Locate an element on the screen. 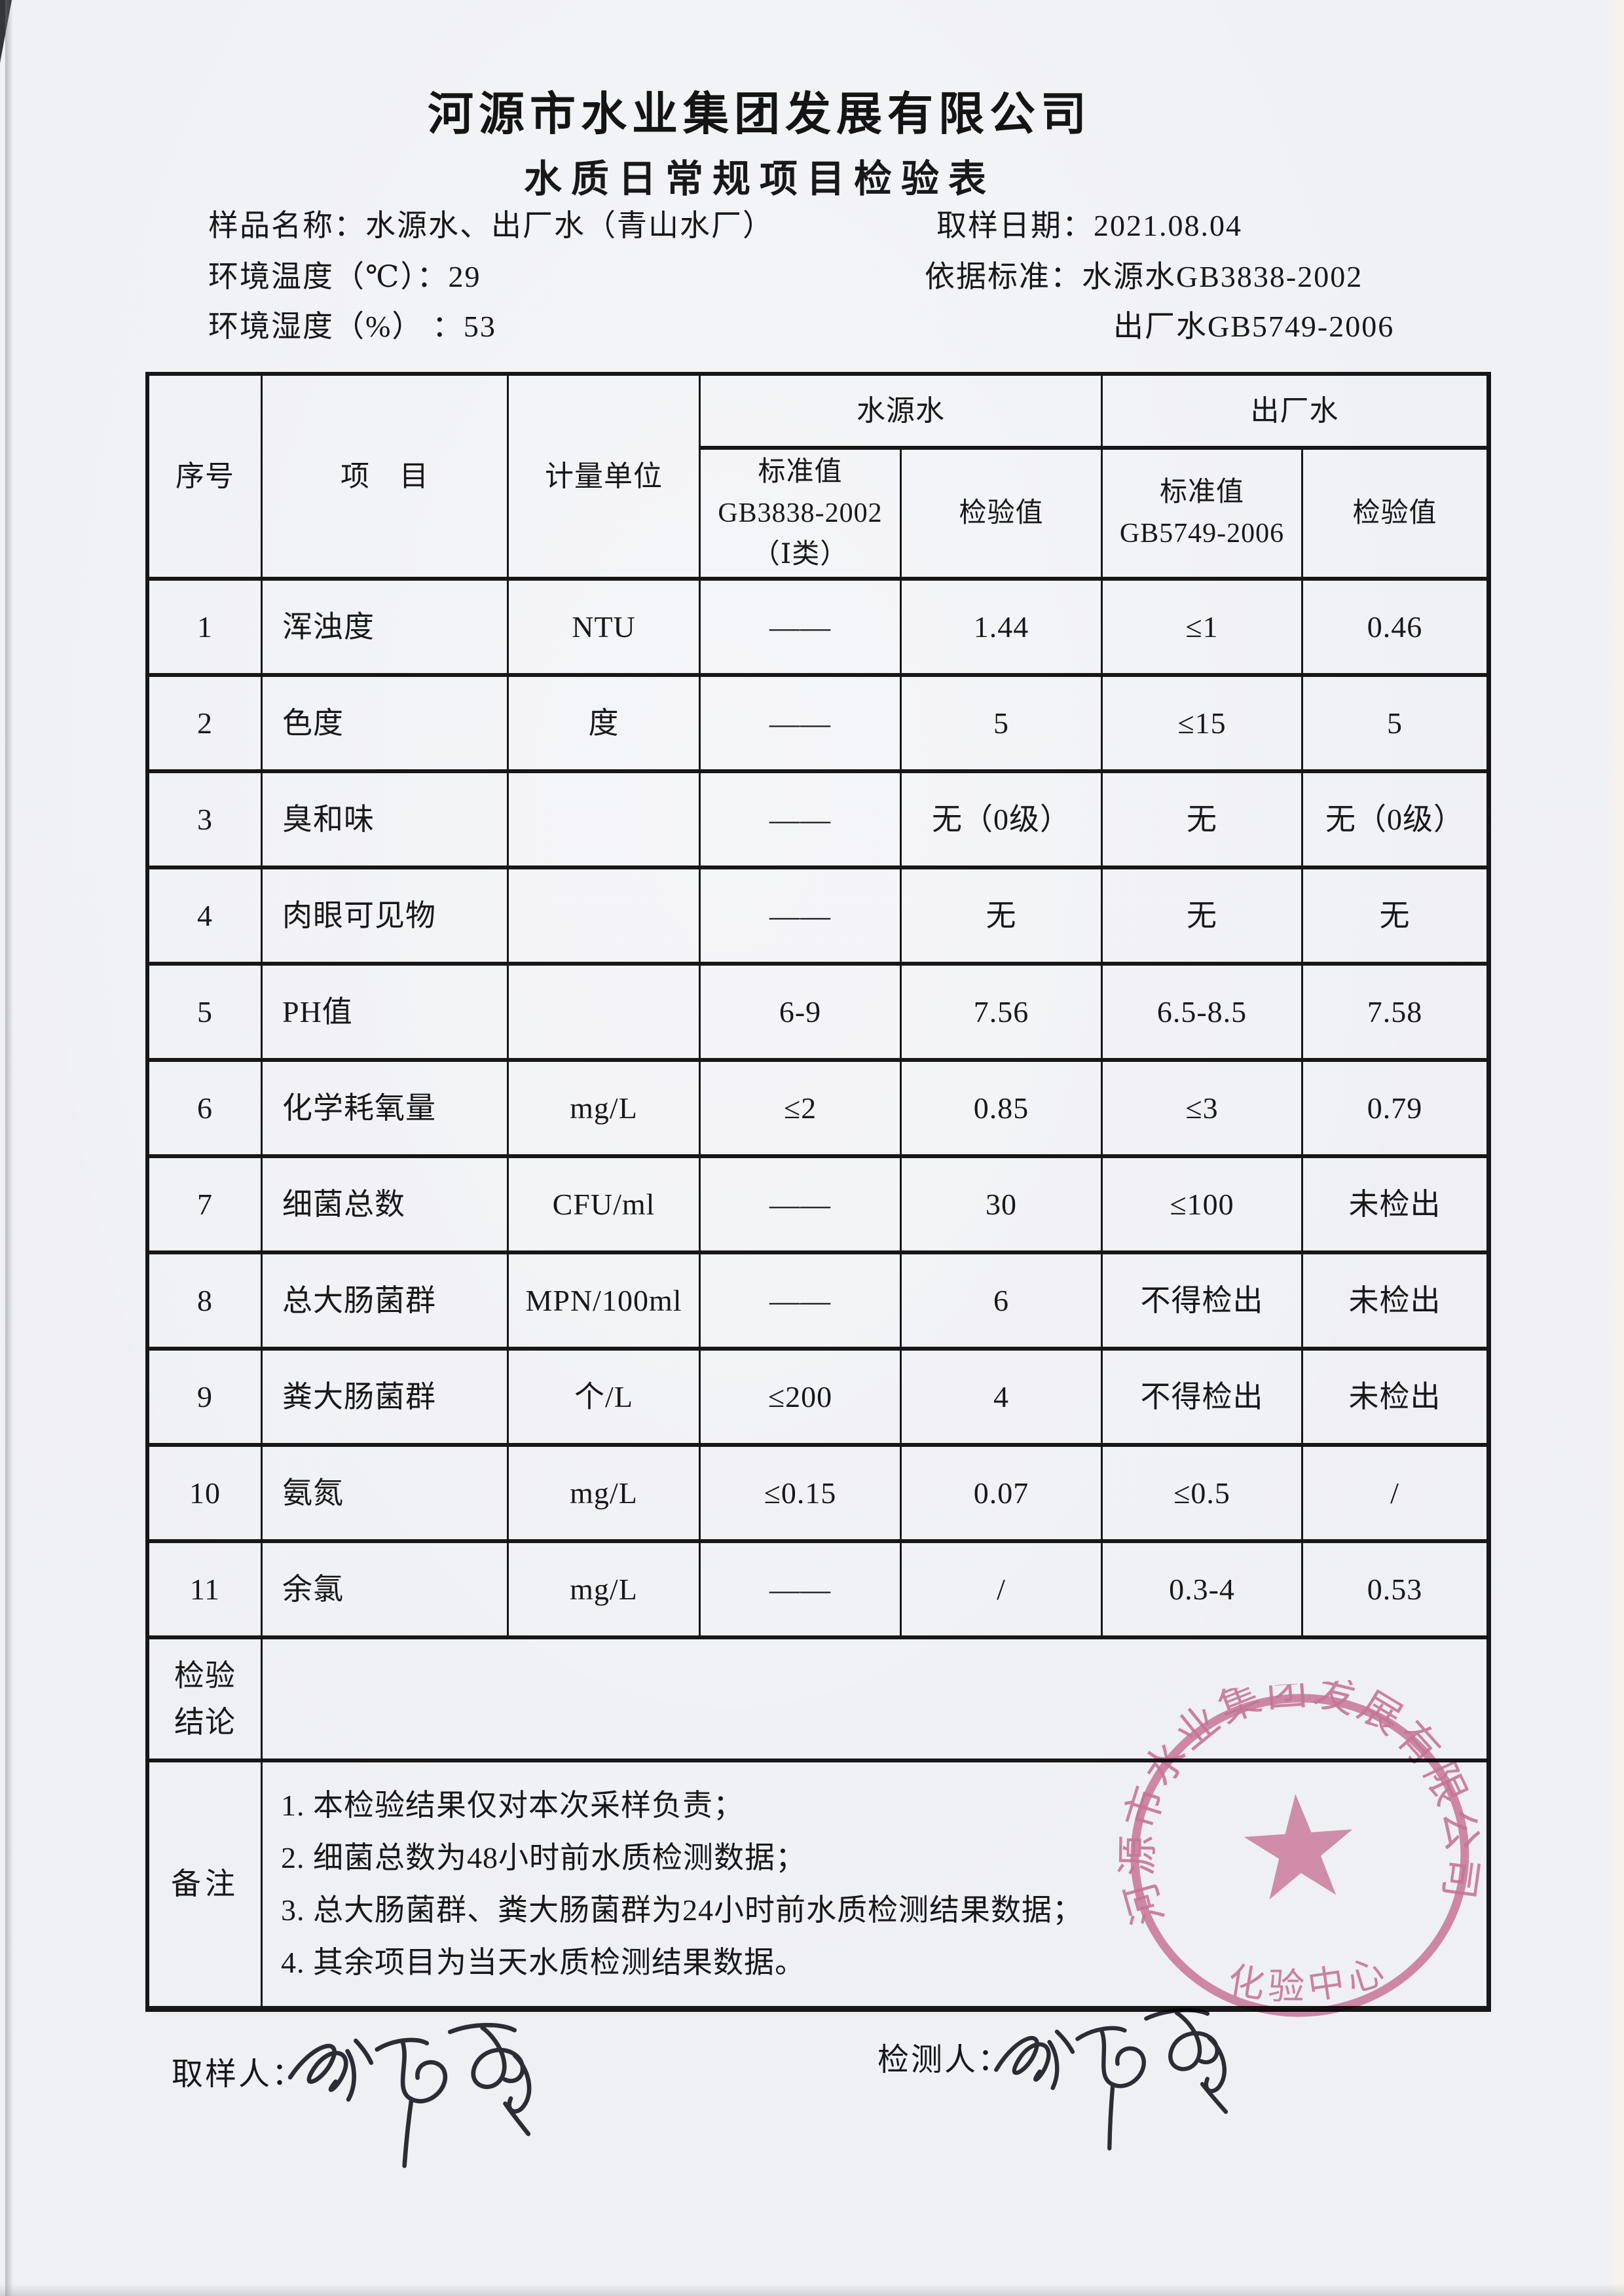  reference-standard-label: 依据标准： is located at coordinates (1003, 276).